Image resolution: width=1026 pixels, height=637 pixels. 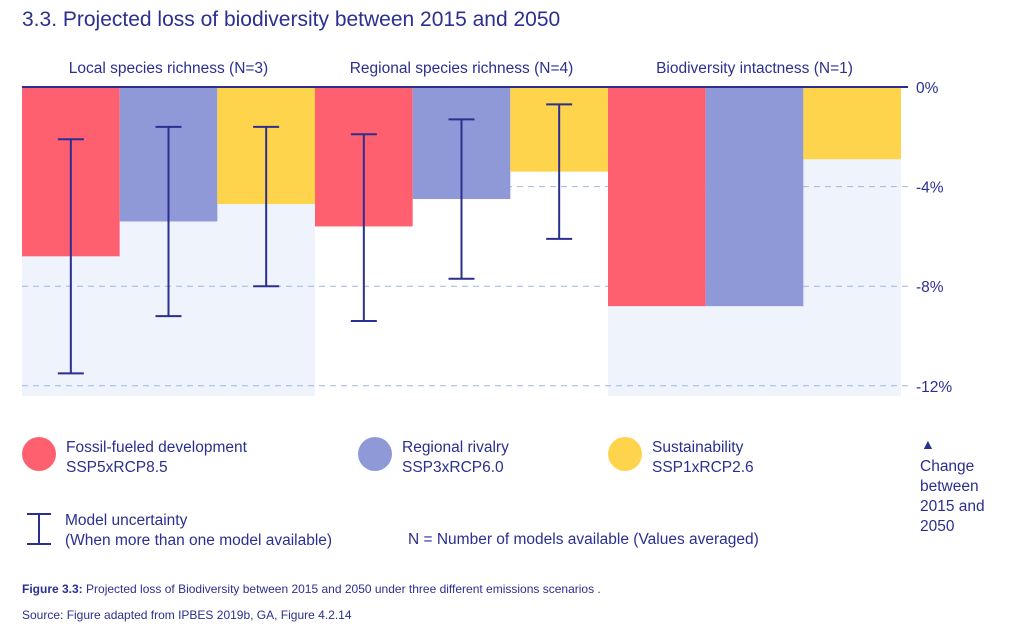 What do you see at coordinates (156, 447) in the screenshot?
I see `legend-fossil-name: Fossil-fueled development` at bounding box center [156, 447].